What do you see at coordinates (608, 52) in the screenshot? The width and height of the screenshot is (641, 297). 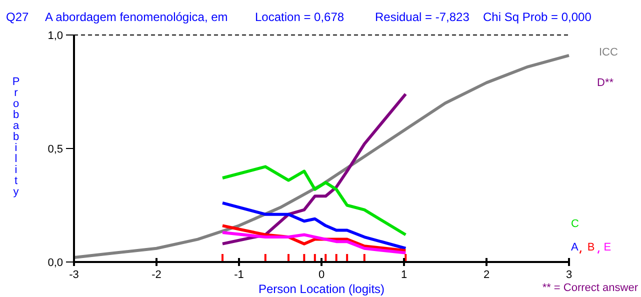 I see `text: ICC` at bounding box center [608, 52].